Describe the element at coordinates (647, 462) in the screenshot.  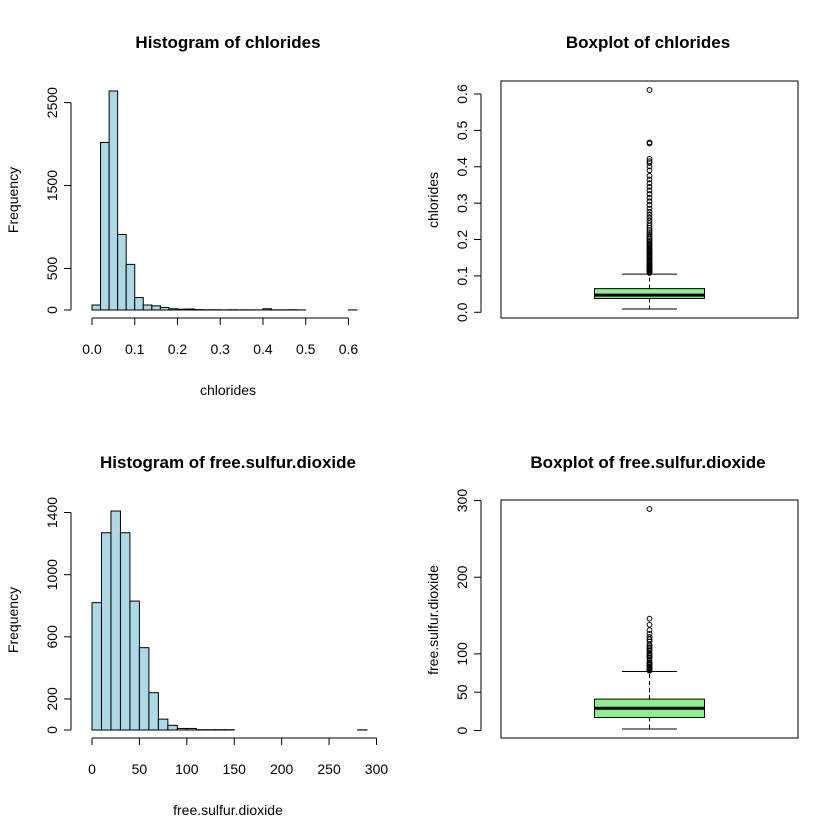
I see `chart-title: Boxplot of free.sulfur.dioxide` at that location.